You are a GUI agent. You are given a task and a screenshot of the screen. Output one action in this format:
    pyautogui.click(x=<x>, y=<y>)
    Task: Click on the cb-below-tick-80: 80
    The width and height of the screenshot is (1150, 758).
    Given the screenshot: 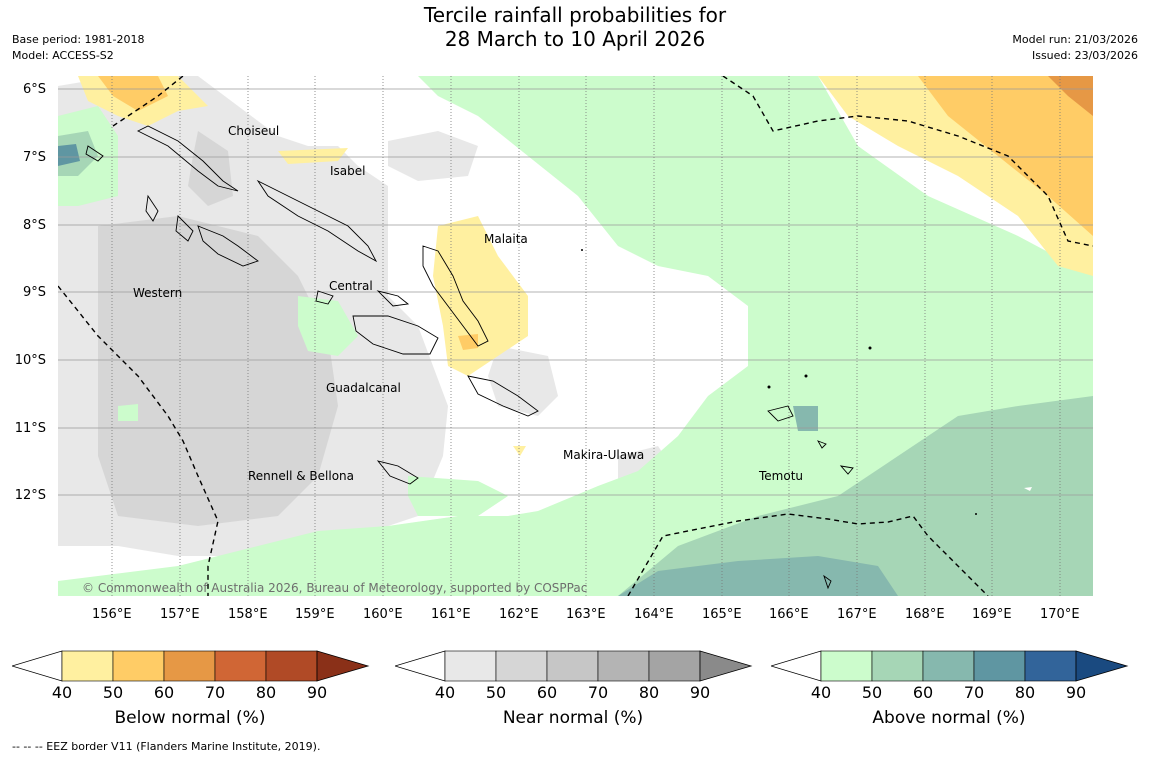 What is the action you would take?
    pyautogui.click(x=266, y=692)
    